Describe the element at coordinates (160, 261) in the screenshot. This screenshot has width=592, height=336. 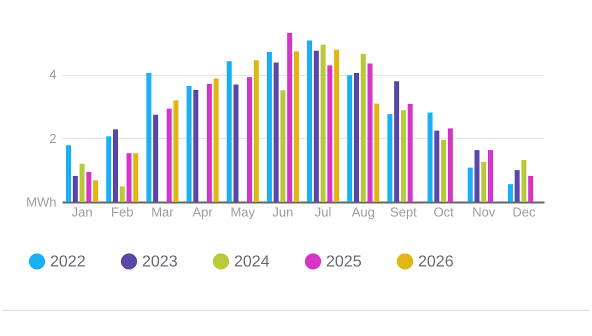
I see `legend-label: 2023` at that location.